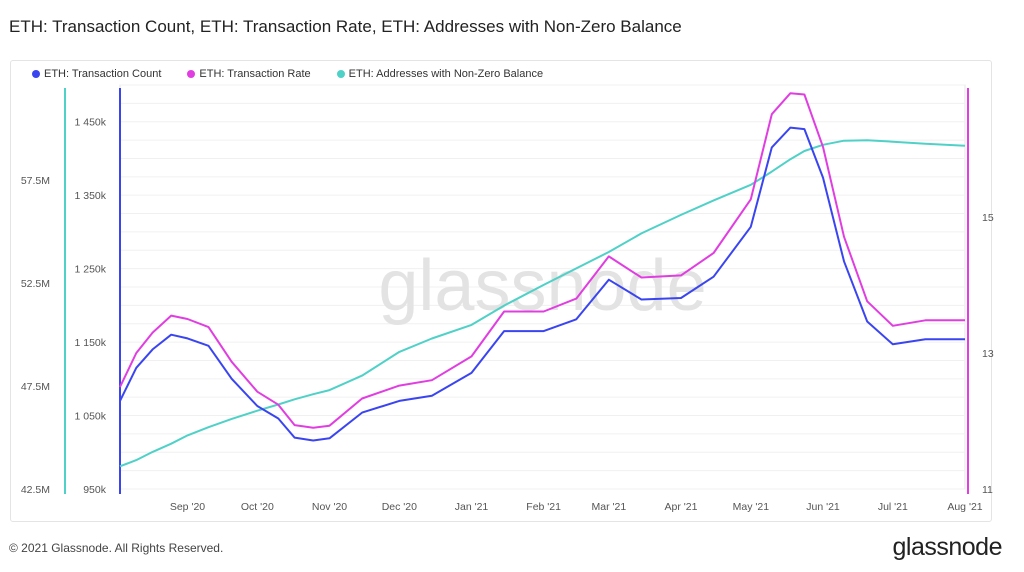  Describe the element at coordinates (90, 123) in the screenshot. I see `count-tick-label: 1 450k` at that location.